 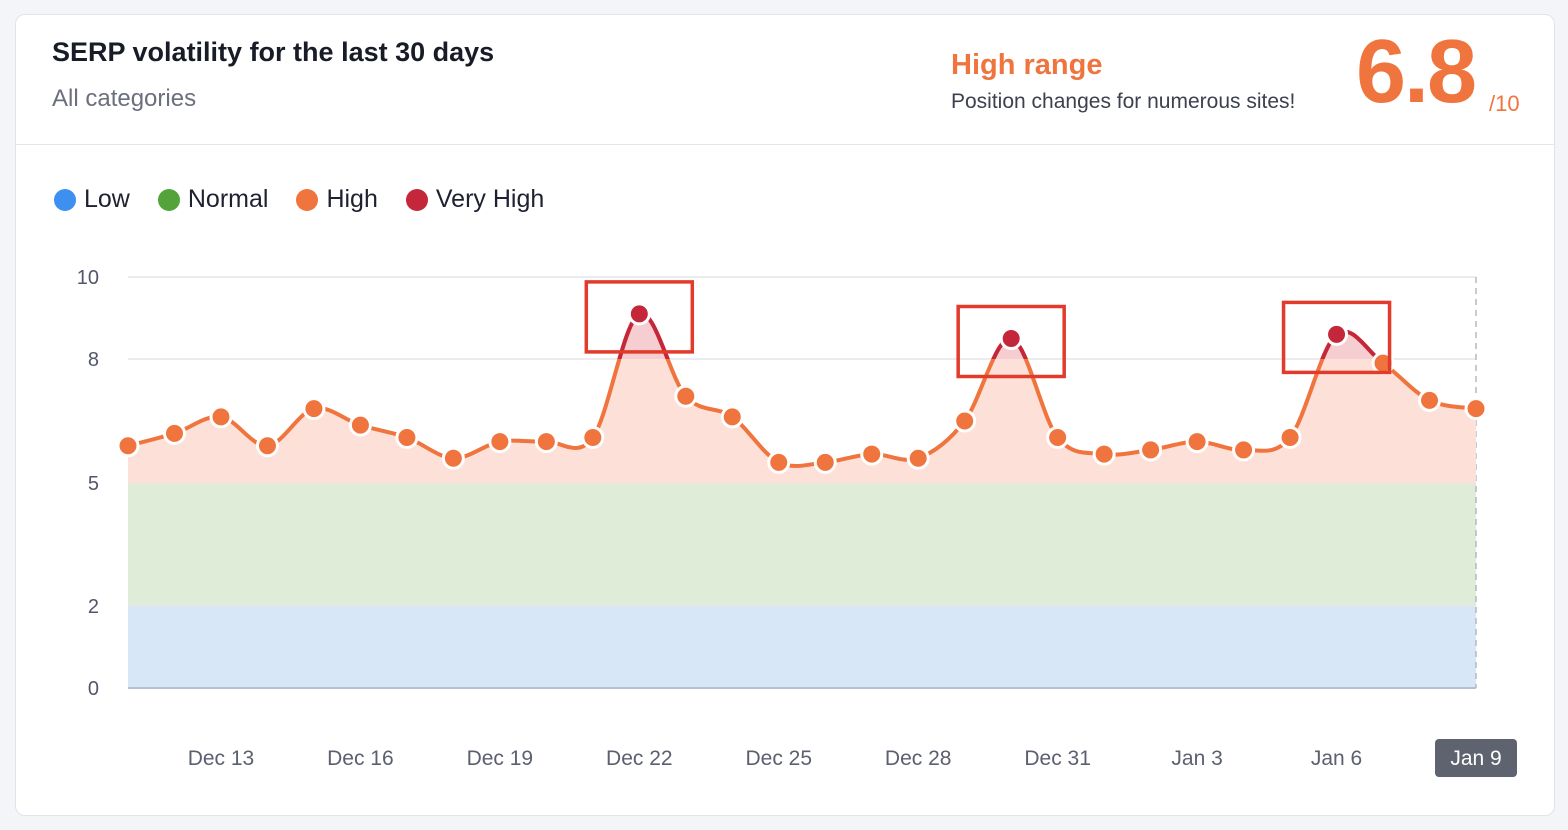 What do you see at coordinates (778, 758) in the screenshot?
I see `x-tick-label: Dec 25` at bounding box center [778, 758].